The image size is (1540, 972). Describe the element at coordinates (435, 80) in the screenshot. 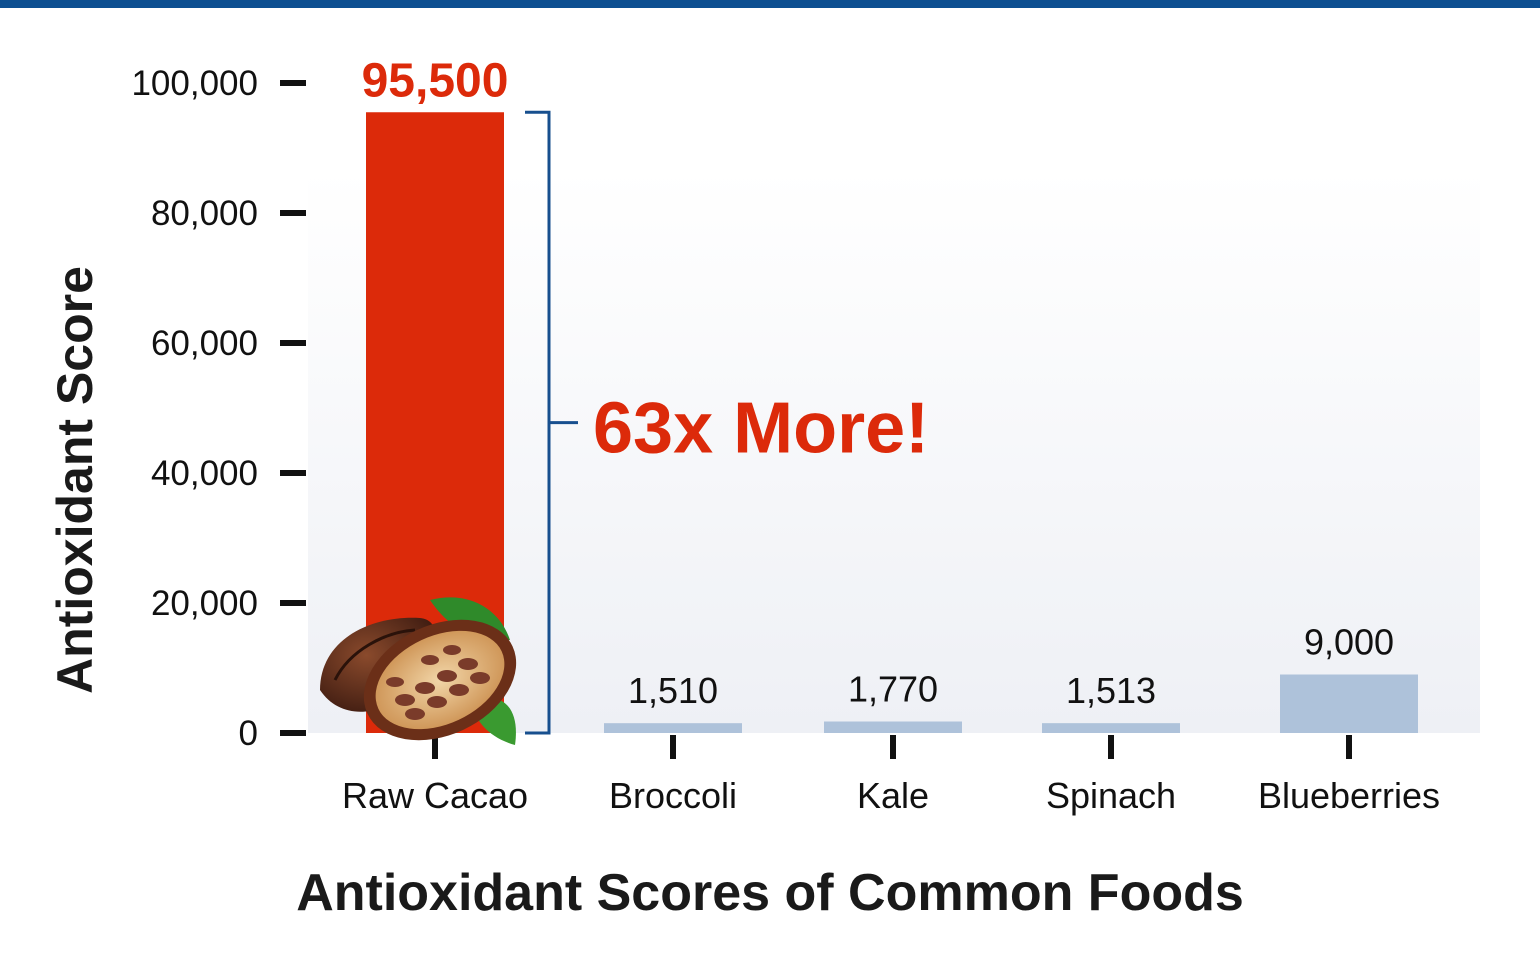

I see `data-label: 95,500` at that location.